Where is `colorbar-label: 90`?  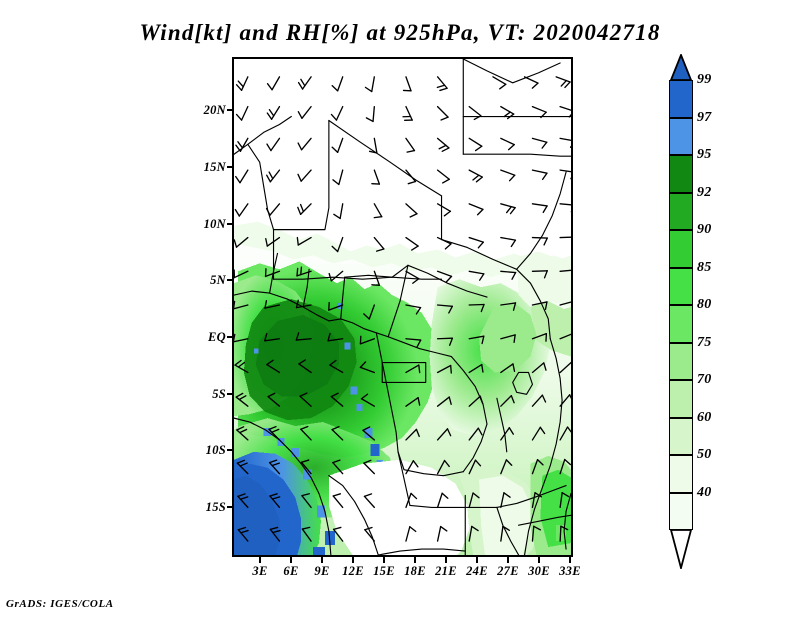
colorbar-label: 90 is located at coordinates (704, 229).